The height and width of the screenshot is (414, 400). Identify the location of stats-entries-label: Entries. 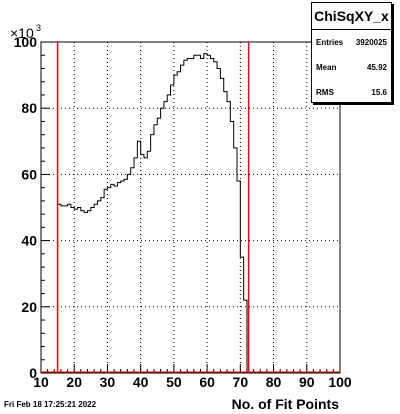
(330, 42).